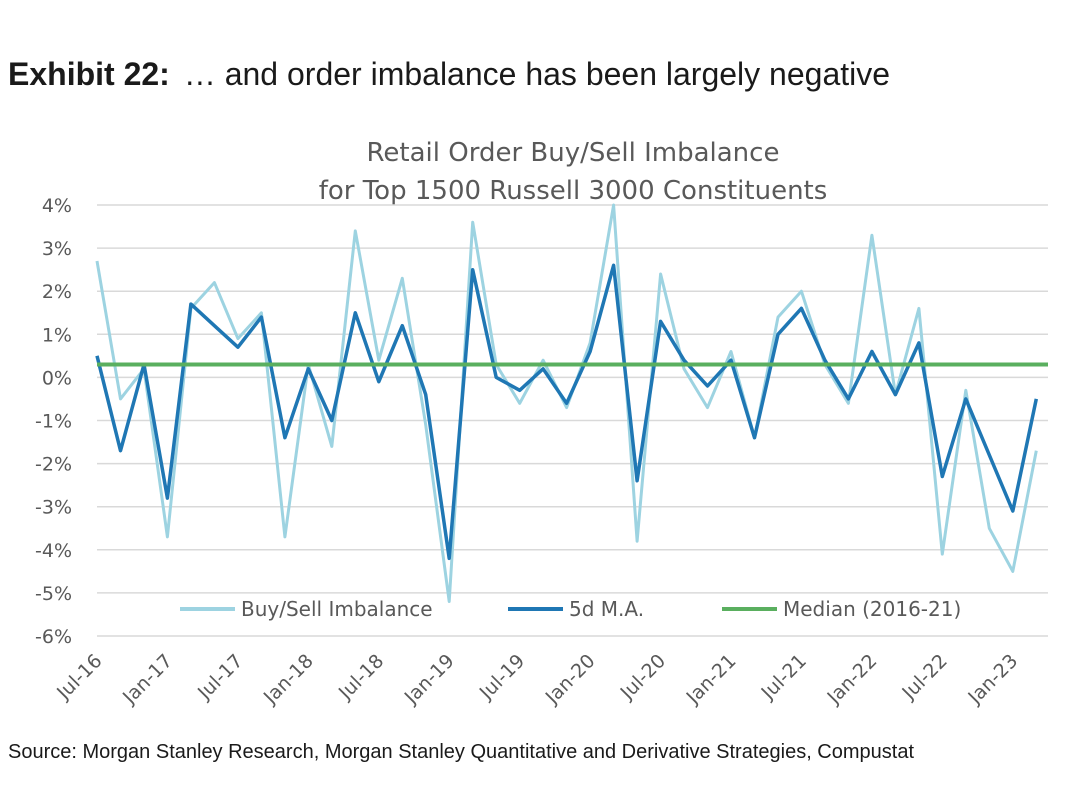 The image size is (1079, 791). Describe the element at coordinates (57, 292) in the screenshot. I see `y-tick-label: 2%` at that location.